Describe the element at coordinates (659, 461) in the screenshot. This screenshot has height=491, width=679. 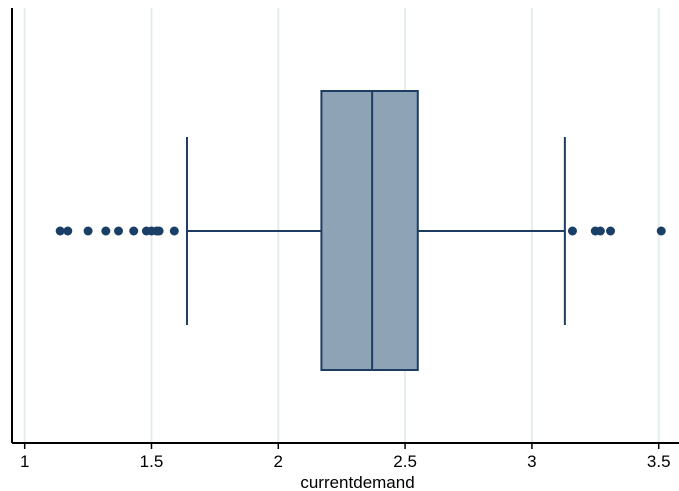
I see `x-tick-label-5: 3.5` at that location.